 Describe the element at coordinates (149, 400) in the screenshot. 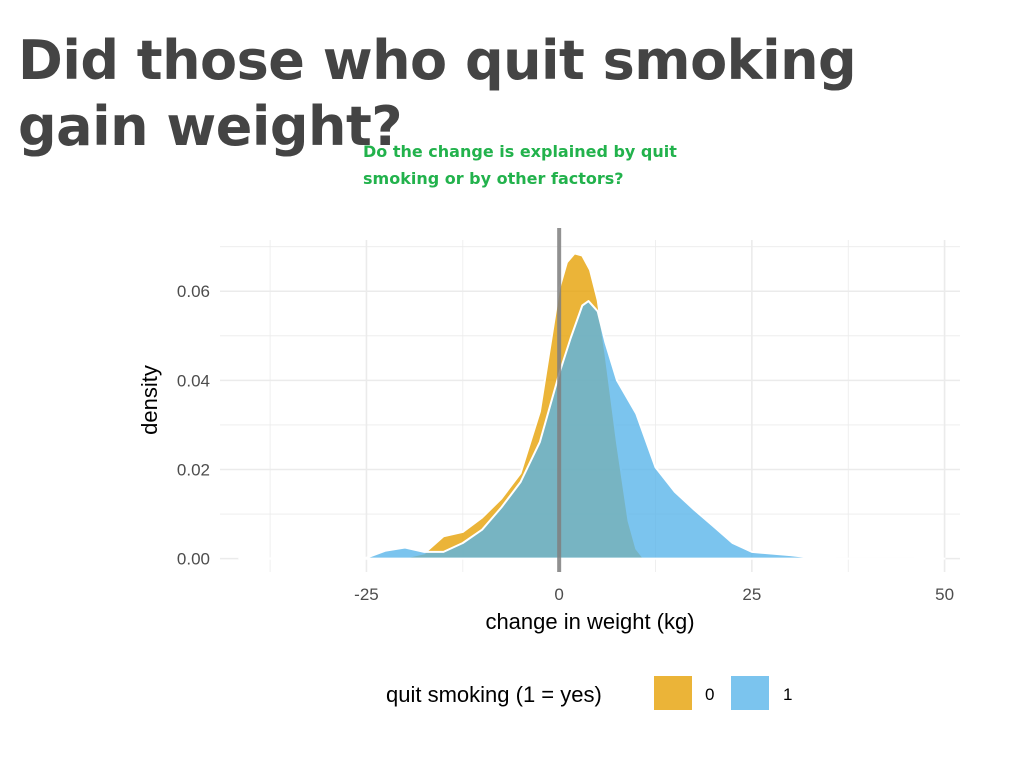

I see `y-axis-title: density` at that location.